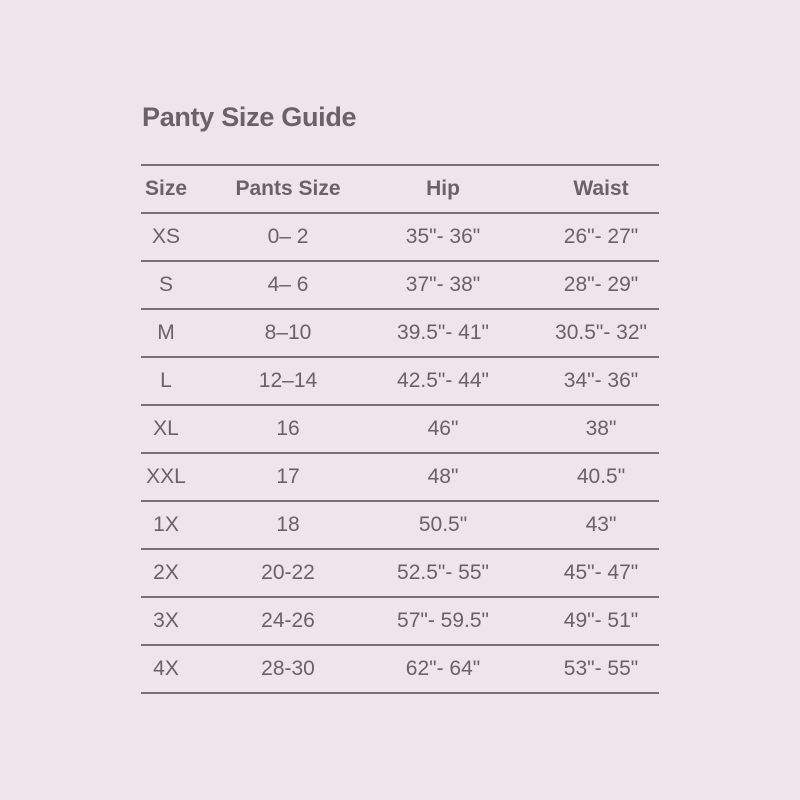 This screenshot has width=800, height=800. Describe the element at coordinates (166, 476) in the screenshot. I see `cell-size: XXL` at that location.